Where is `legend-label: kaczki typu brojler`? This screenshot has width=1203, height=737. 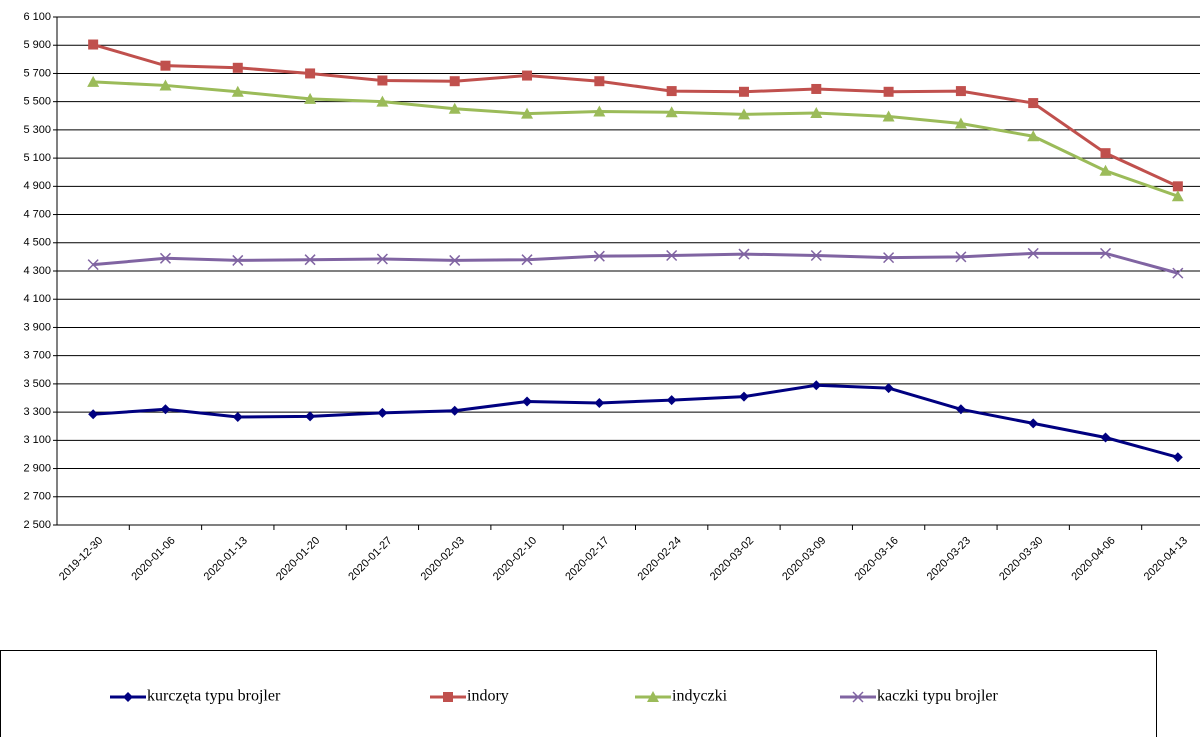 legend-label: kaczki typu brojler is located at coordinates (938, 696).